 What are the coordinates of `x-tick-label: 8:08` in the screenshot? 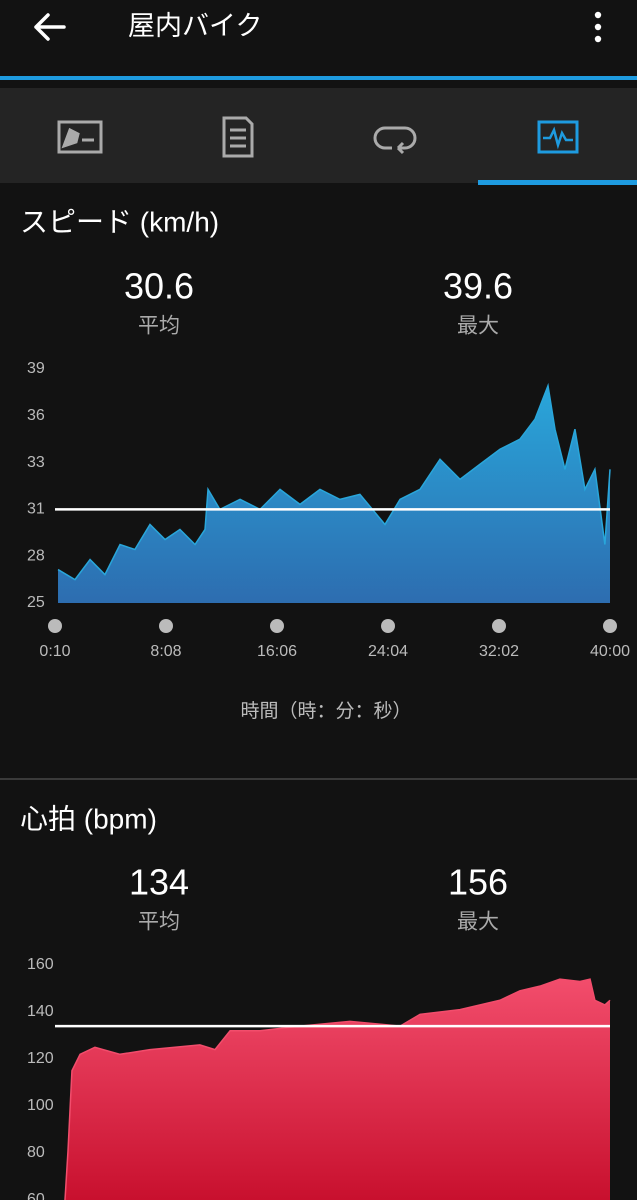 It's located at (165, 651).